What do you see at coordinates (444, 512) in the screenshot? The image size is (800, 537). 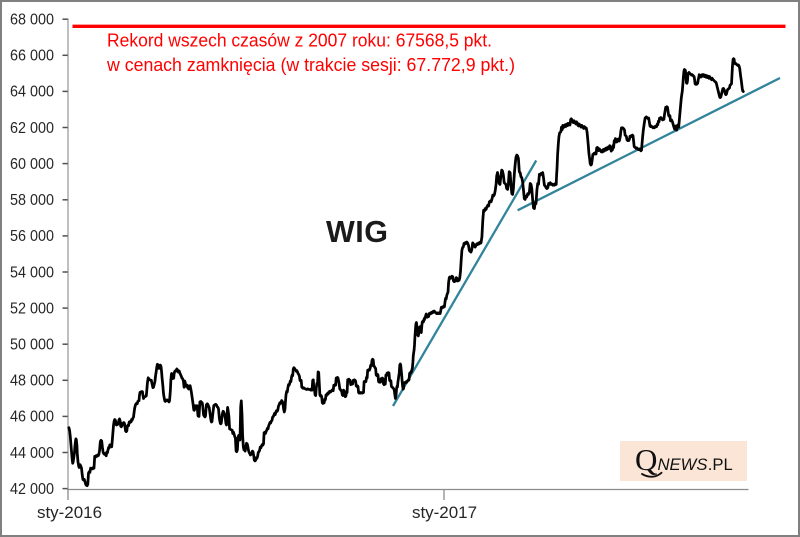 I see `svg-text: sty-2017` at bounding box center [444, 512].